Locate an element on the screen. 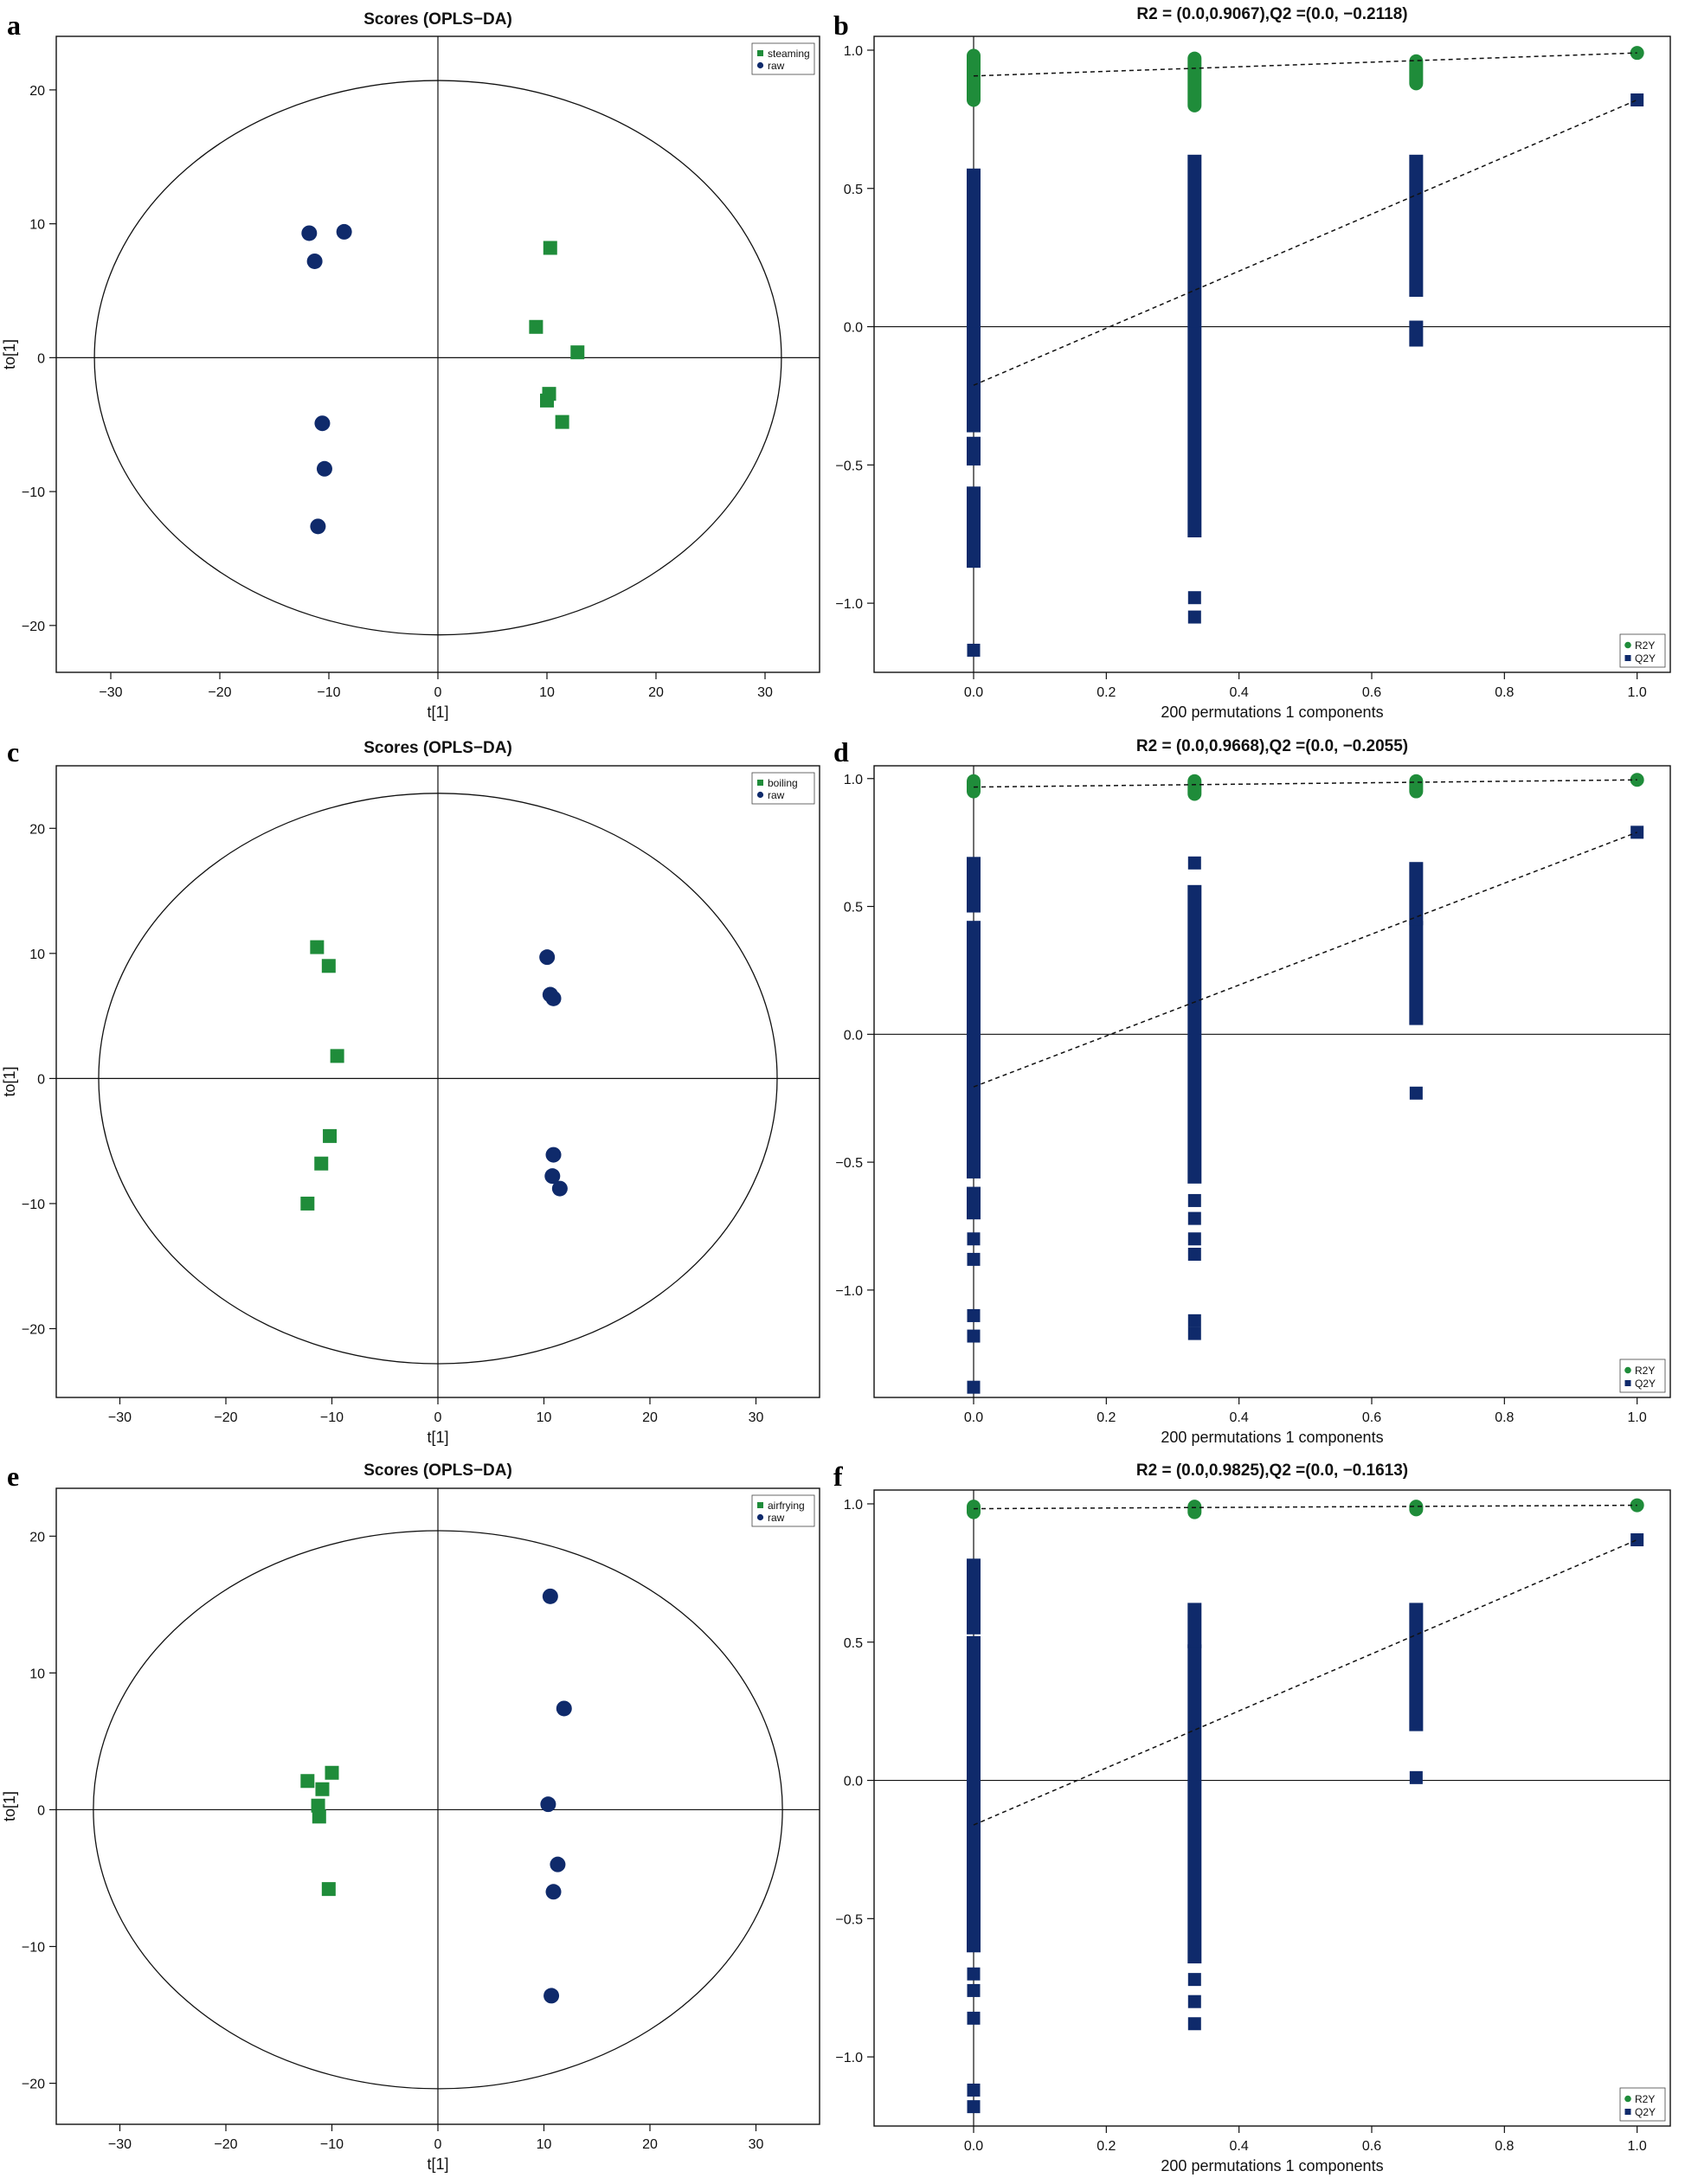 This screenshot has width=1685, height=2184. chart-title: Scores (OPLS−DA) is located at coordinates (438, 748).